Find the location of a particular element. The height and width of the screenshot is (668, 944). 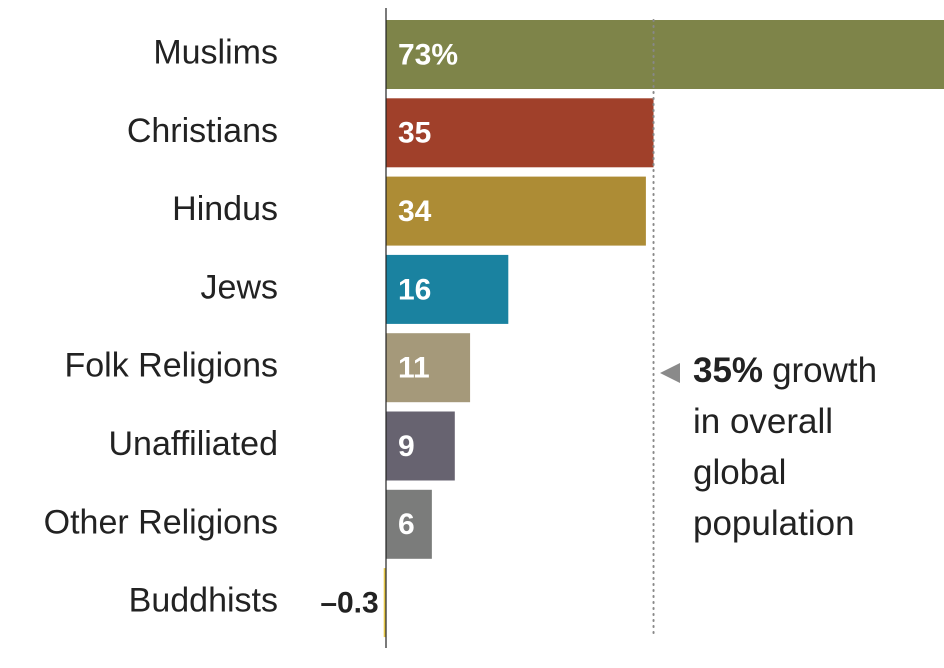

category-label: Other Religions is located at coordinates (161, 522).